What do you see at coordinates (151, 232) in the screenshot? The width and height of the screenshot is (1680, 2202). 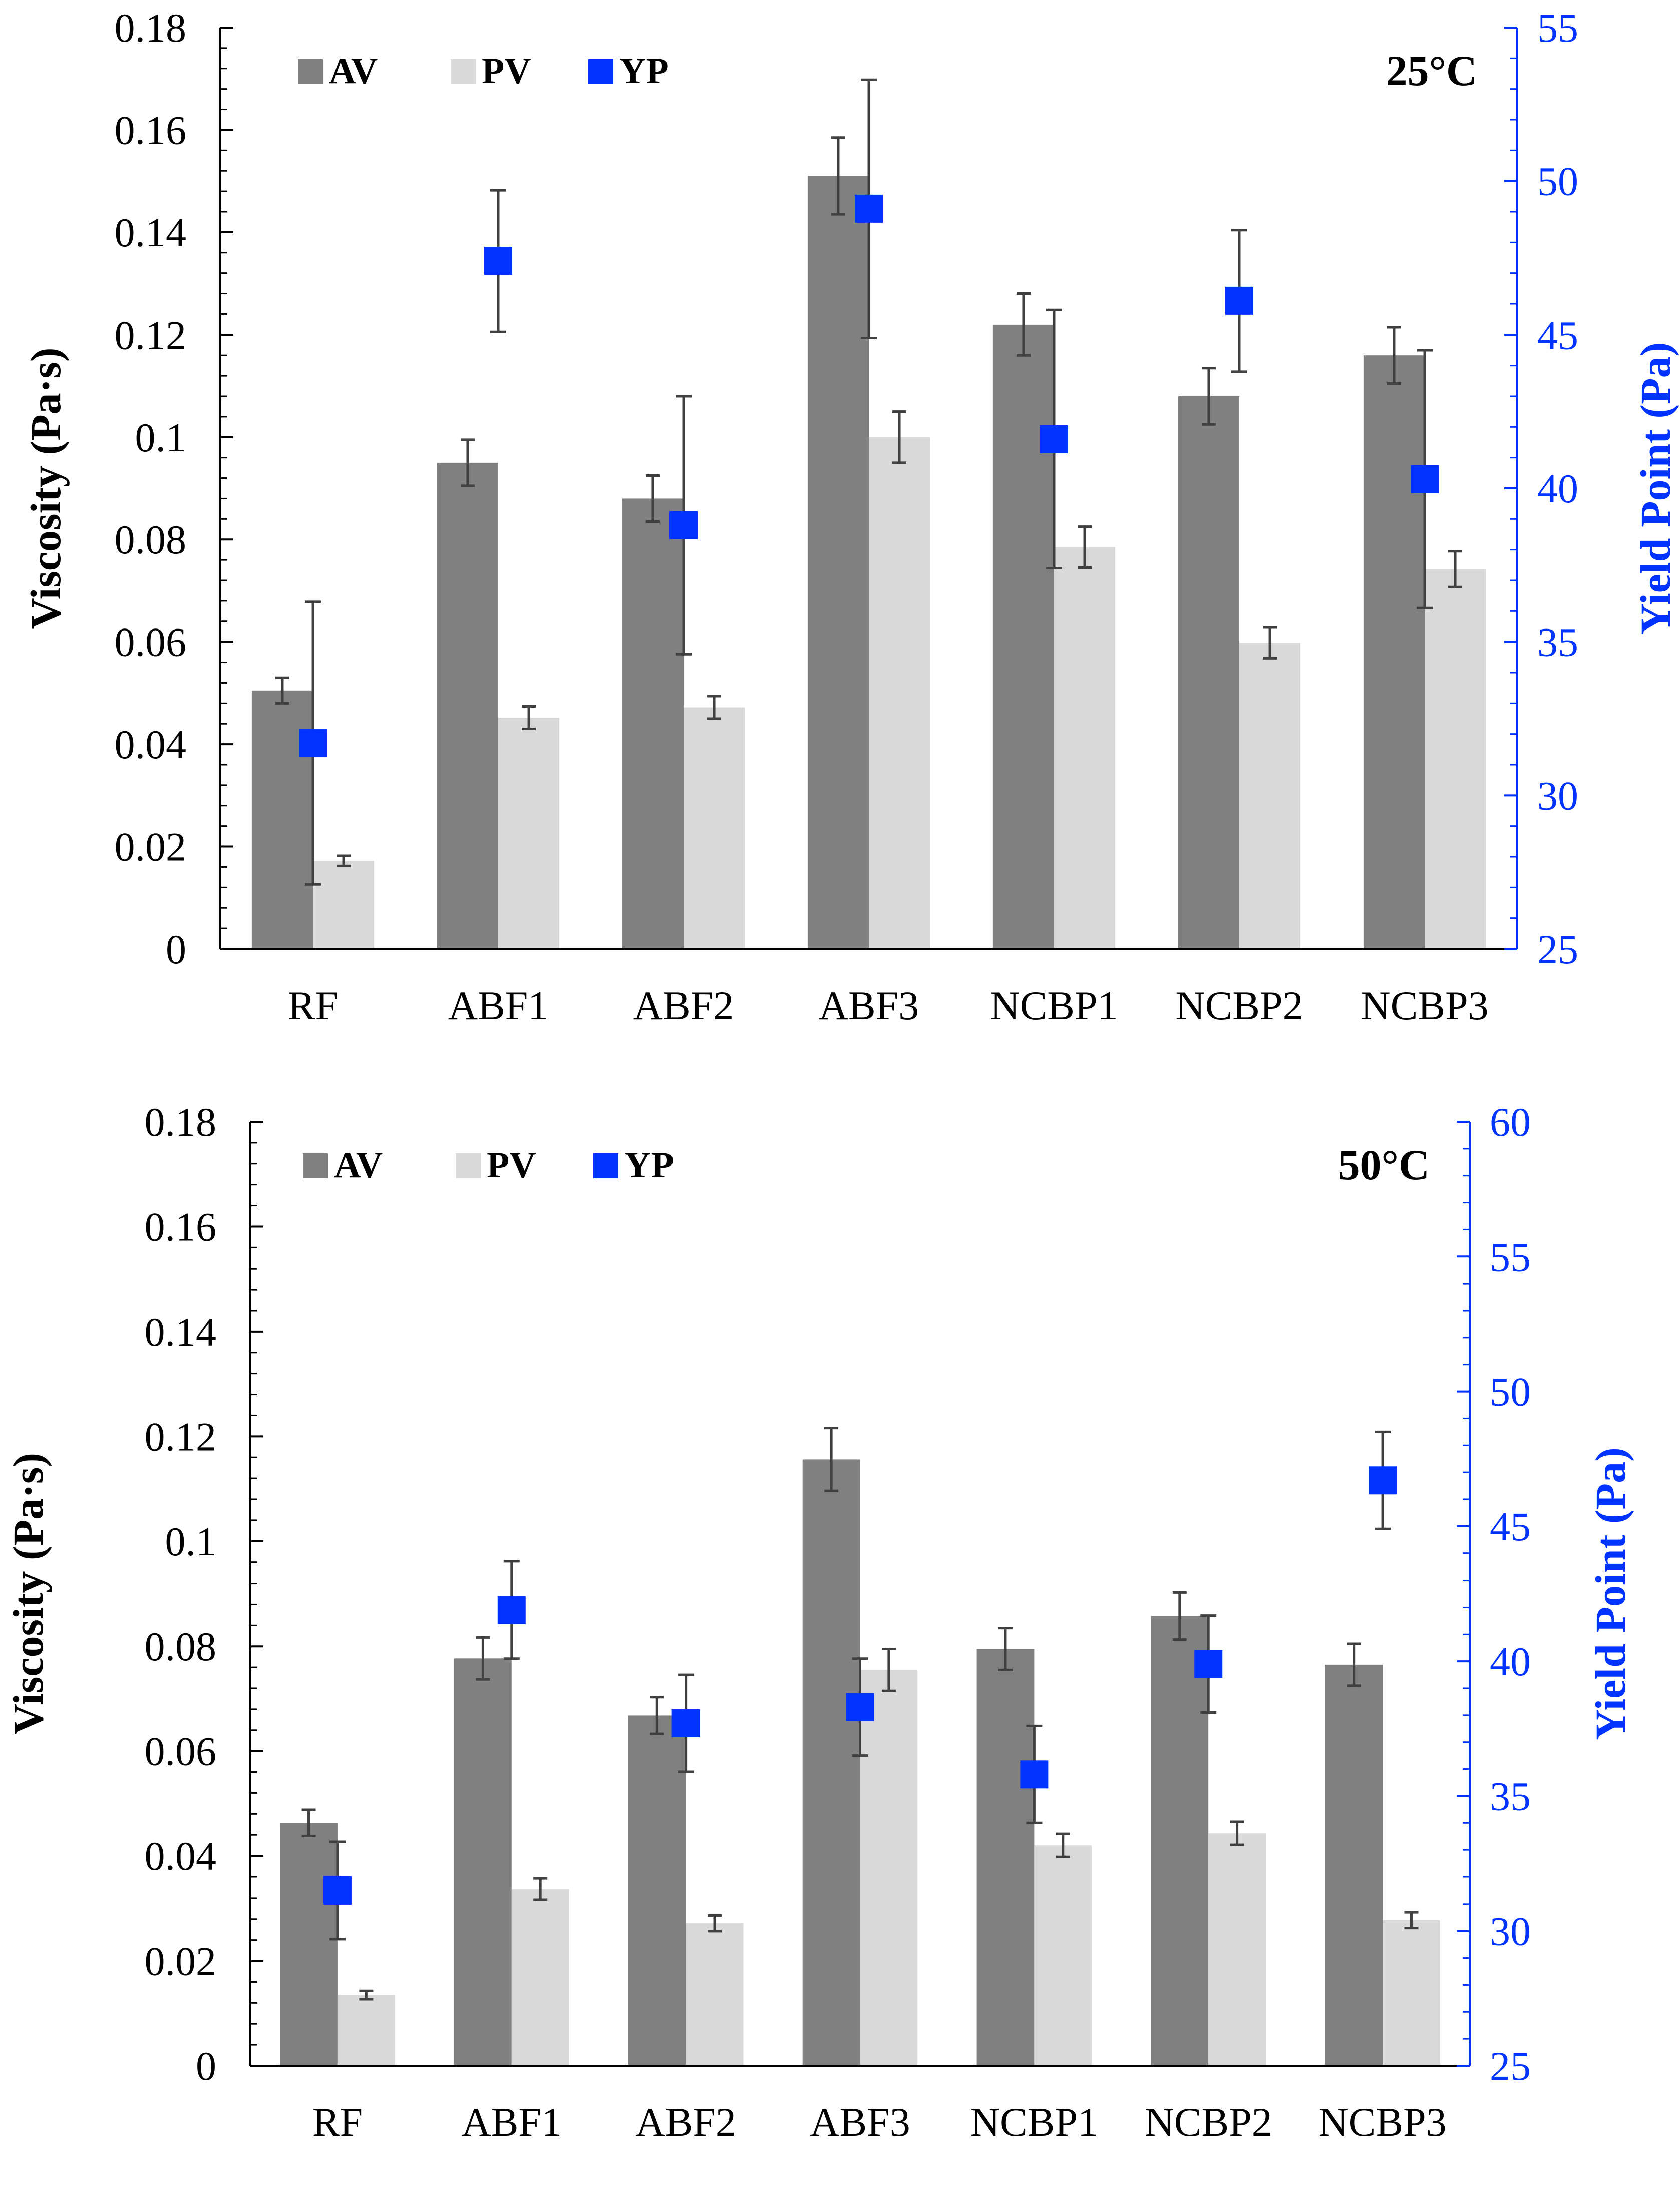 I see `y-tick-label: 0.14` at bounding box center [151, 232].